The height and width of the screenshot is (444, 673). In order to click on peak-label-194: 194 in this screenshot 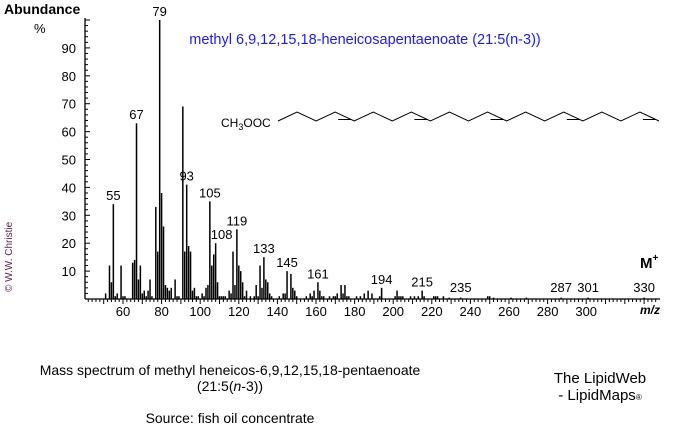, I will do `click(382, 279)`.